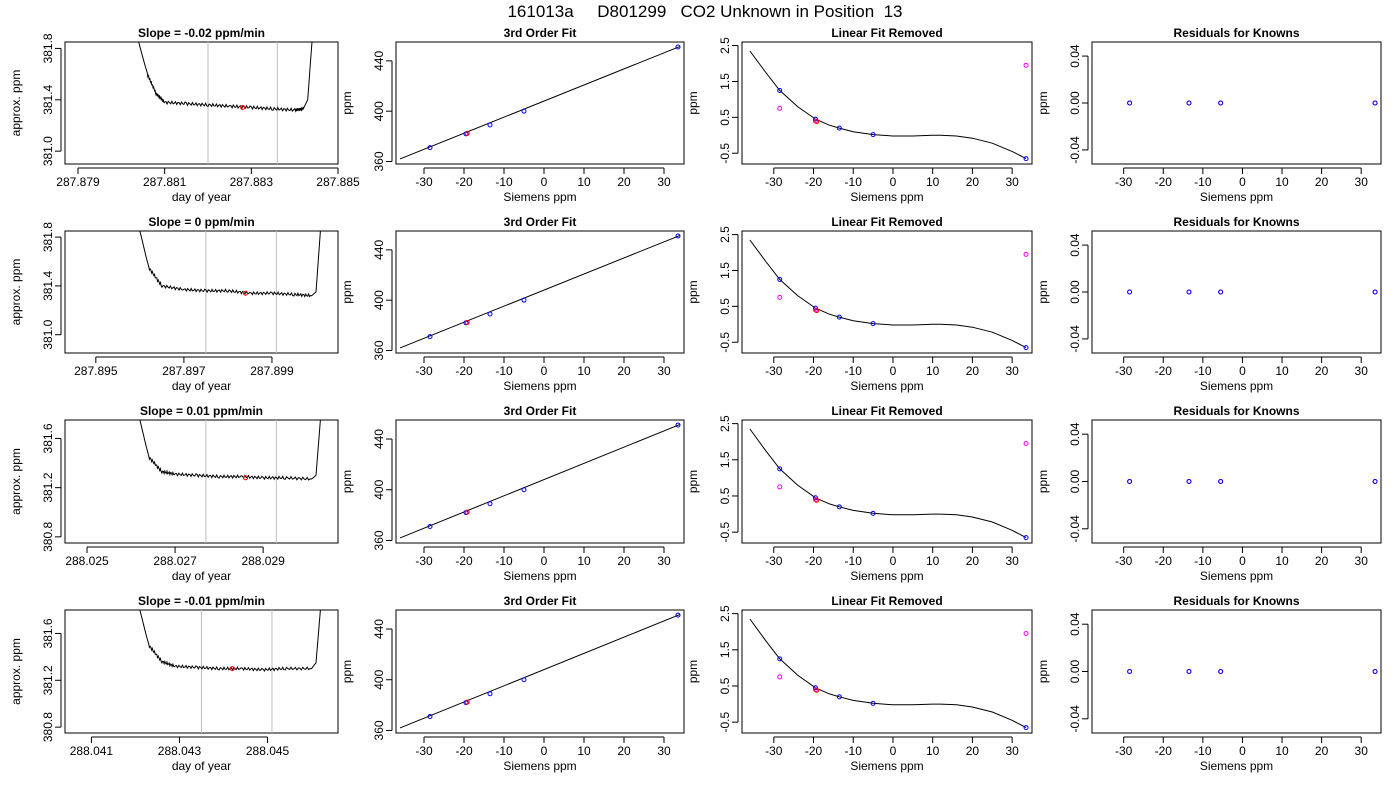  What do you see at coordinates (48, 633) in the screenshot?
I see `y-tick-label: 381.6` at bounding box center [48, 633].